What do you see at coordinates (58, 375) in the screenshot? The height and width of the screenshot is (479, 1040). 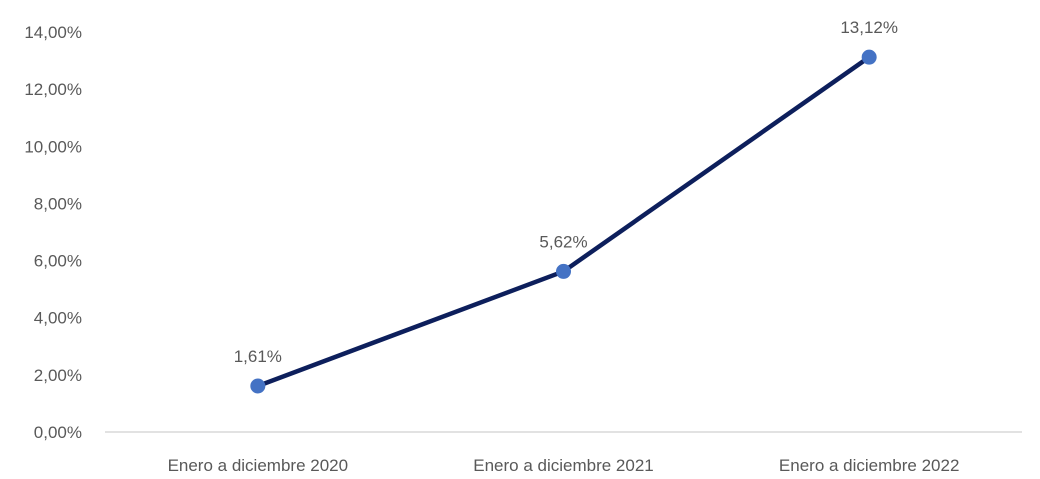 I see `y-tick-label: 2,00%` at bounding box center [58, 375].